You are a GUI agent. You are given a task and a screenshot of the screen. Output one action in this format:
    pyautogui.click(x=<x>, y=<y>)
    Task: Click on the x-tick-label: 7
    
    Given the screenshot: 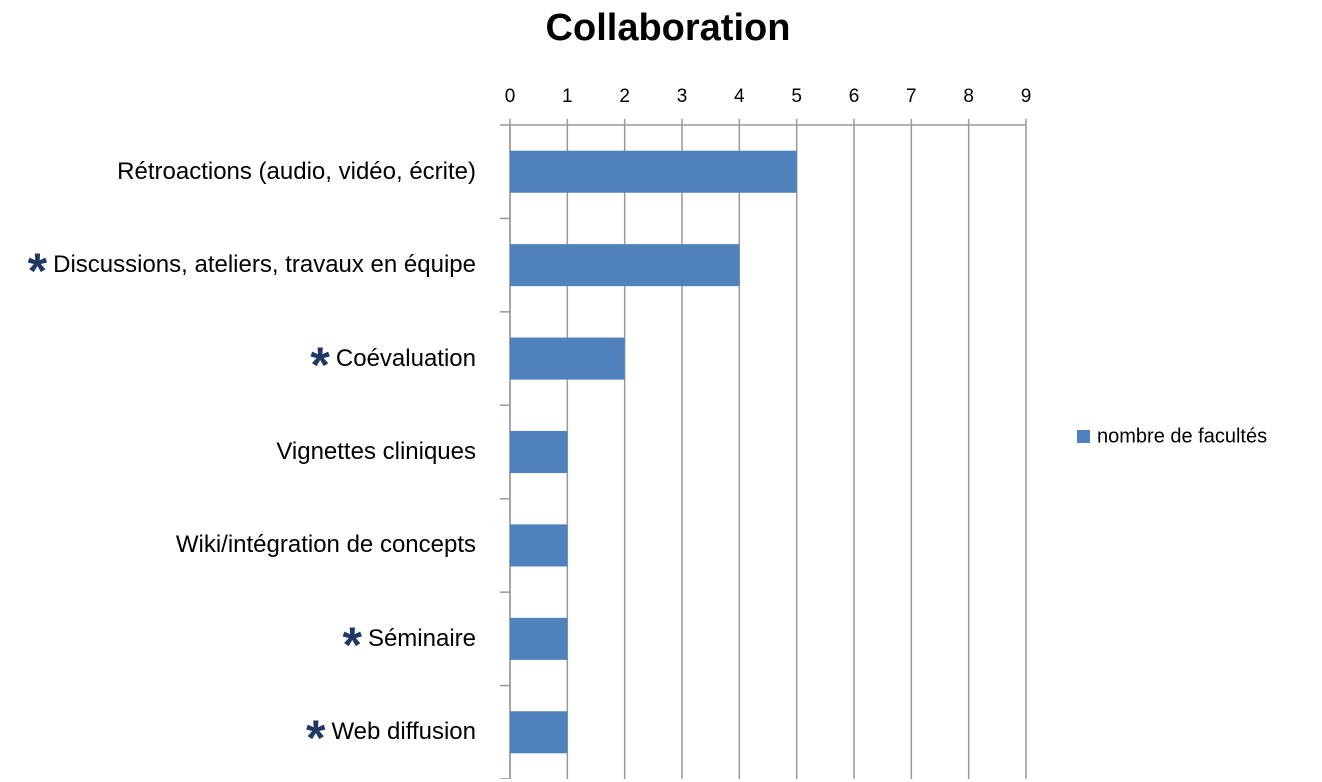 What is the action you would take?
    pyautogui.click(x=911, y=96)
    